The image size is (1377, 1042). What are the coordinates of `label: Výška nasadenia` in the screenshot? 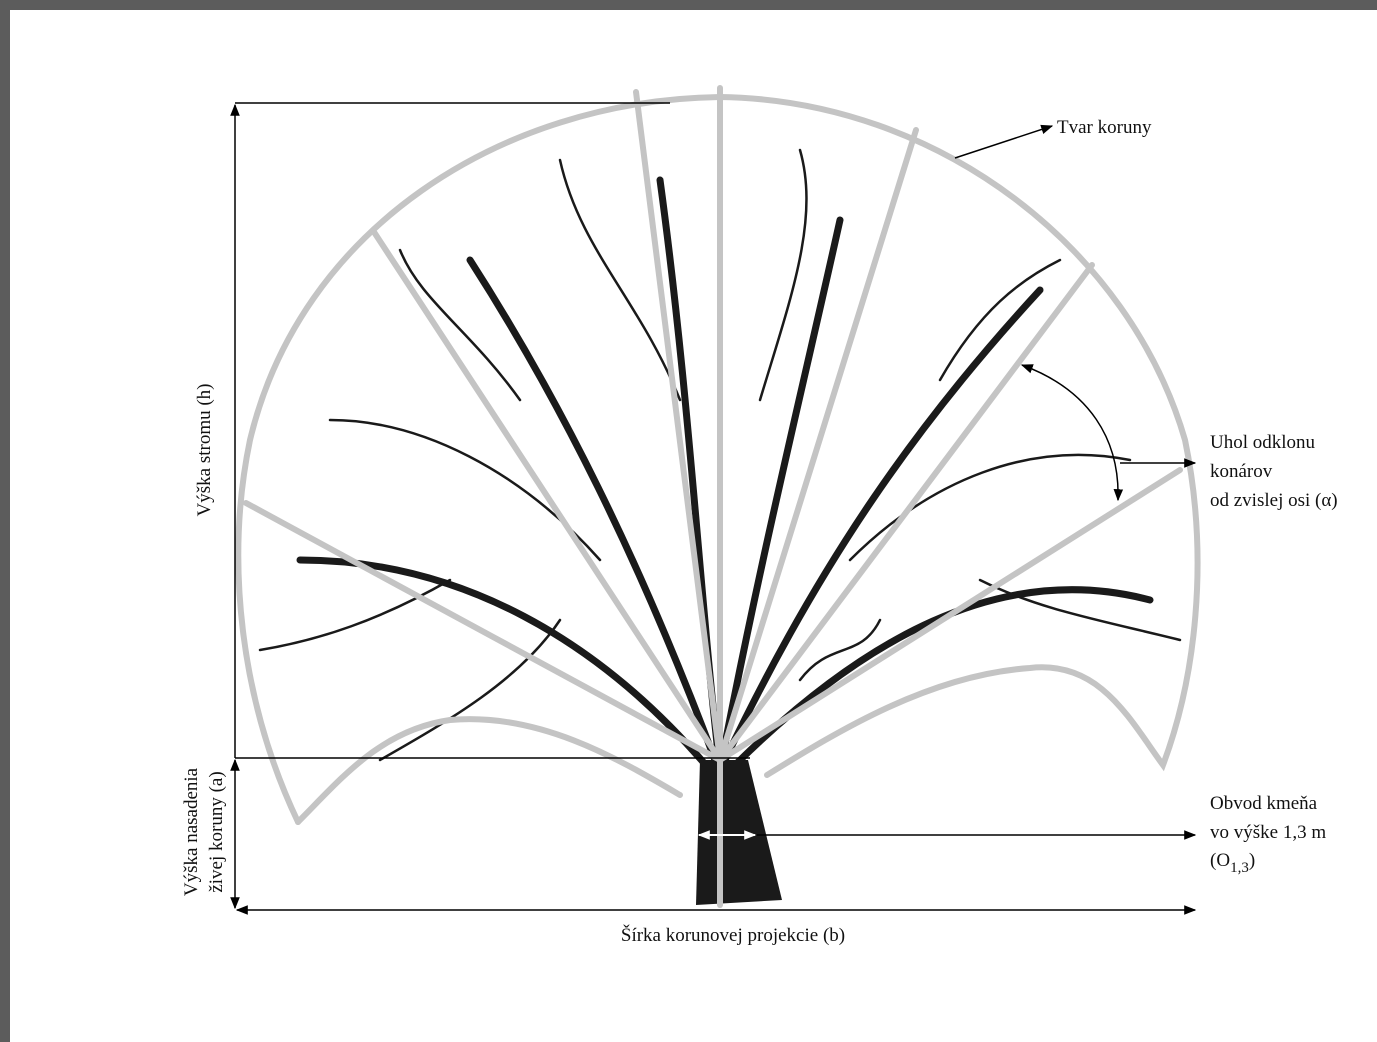 It's located at (191, 831).